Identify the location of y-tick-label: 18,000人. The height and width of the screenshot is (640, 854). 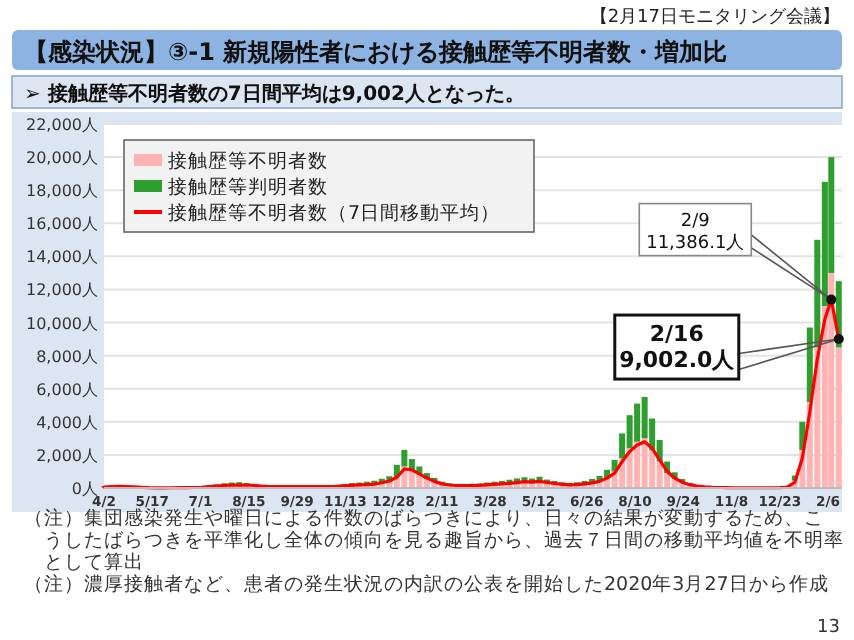
(62, 191).